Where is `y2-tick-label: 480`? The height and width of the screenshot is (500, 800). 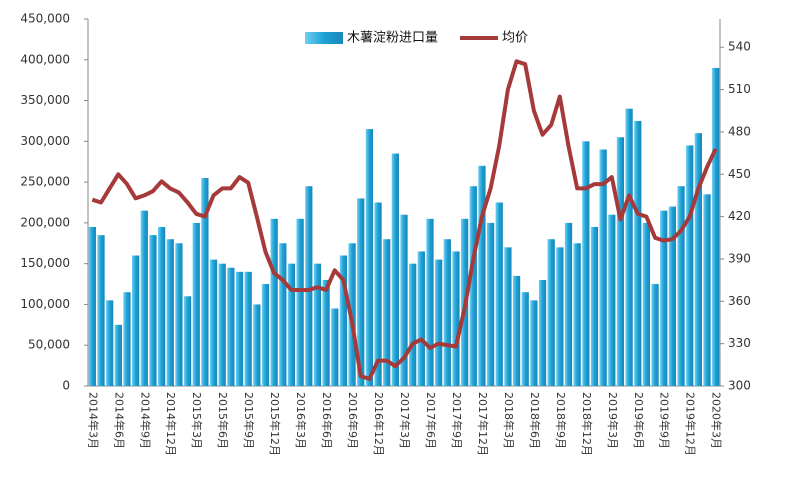 y2-tick-label: 480 is located at coordinates (739, 131).